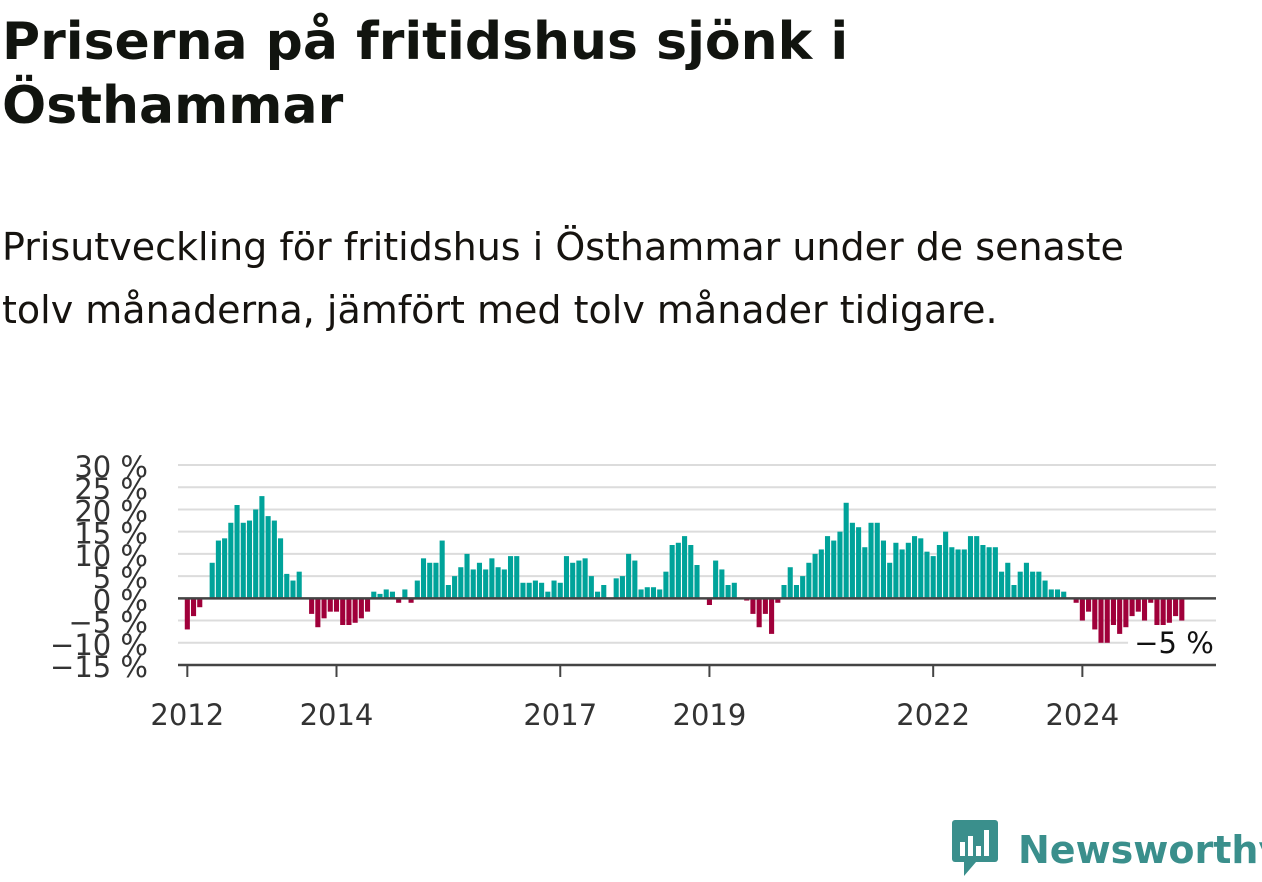 The width and height of the screenshot is (1262, 882). I want to click on axes, so click(697, 637).